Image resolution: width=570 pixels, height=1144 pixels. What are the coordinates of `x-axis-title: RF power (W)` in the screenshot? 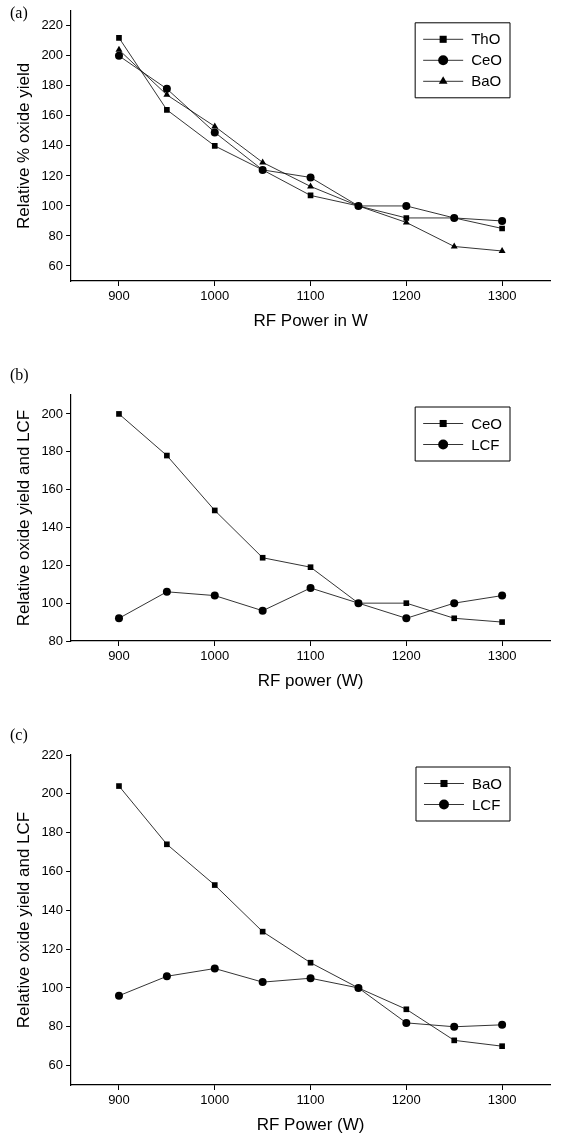 It's located at (310, 681).